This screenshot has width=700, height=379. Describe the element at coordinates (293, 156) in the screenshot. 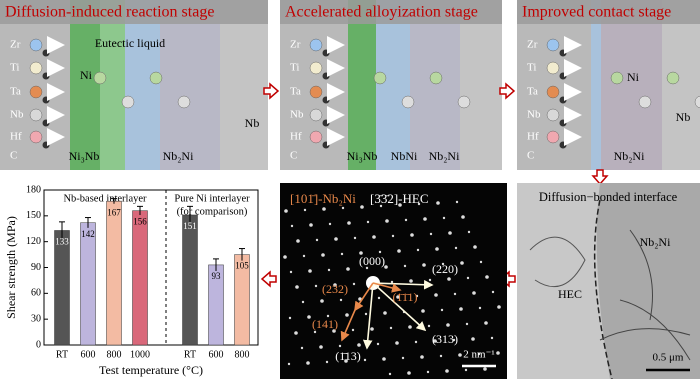

I see `element-label: C` at that location.